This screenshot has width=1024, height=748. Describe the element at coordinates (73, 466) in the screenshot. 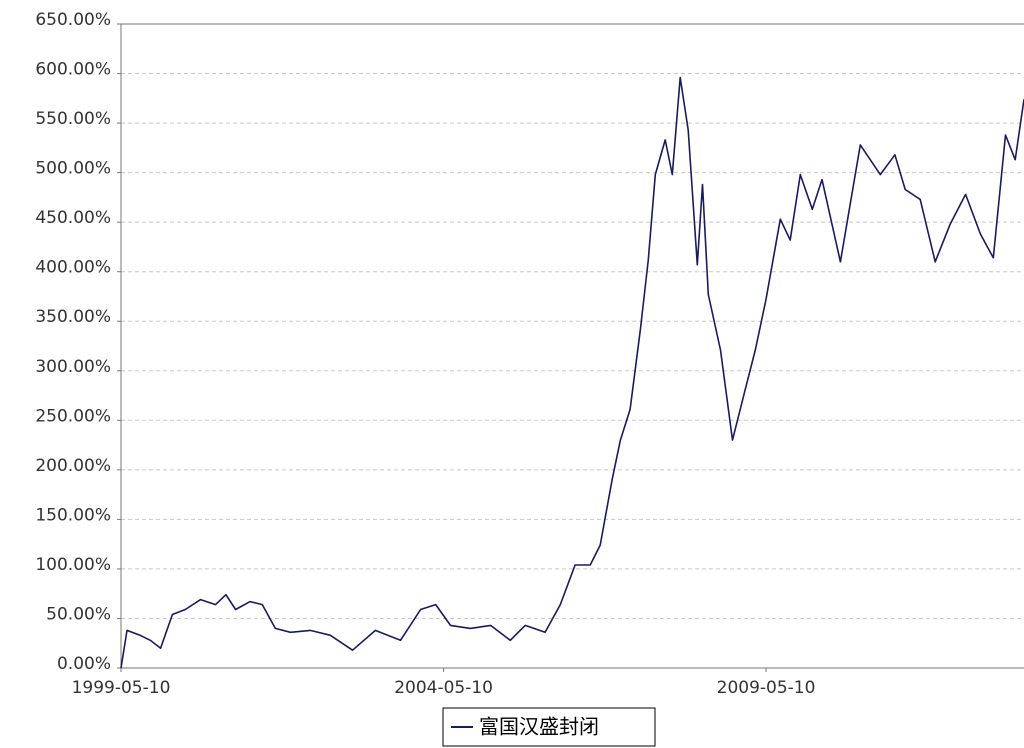

I see `y-tick-label: 200.00%` at that location.